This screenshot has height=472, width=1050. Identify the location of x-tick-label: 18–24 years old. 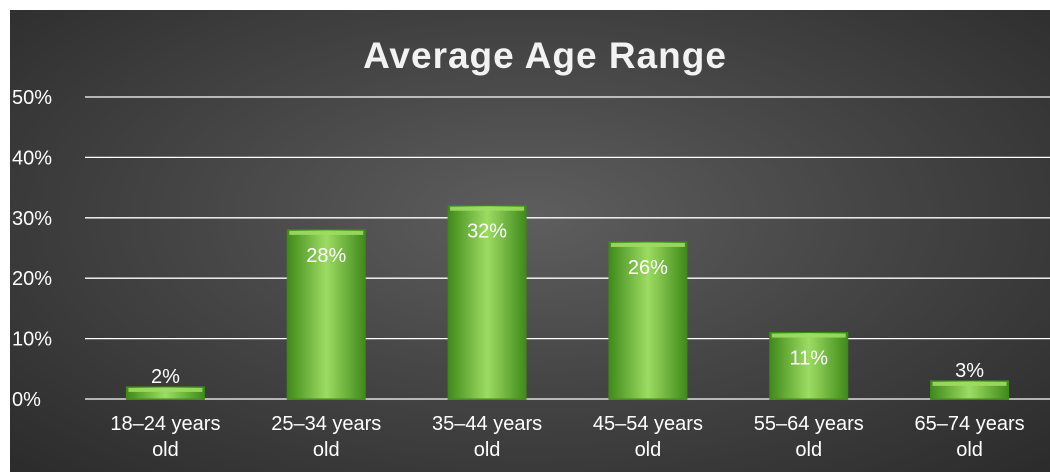
(165, 437).